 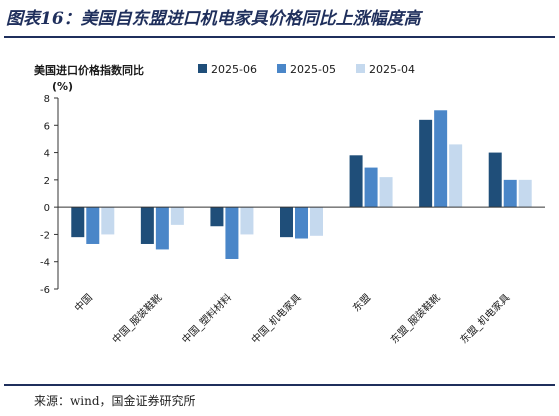 What do you see at coordinates (415, 318) in the screenshot?
I see `x-tick-label: 东盟_服装鞋靴` at bounding box center [415, 318].